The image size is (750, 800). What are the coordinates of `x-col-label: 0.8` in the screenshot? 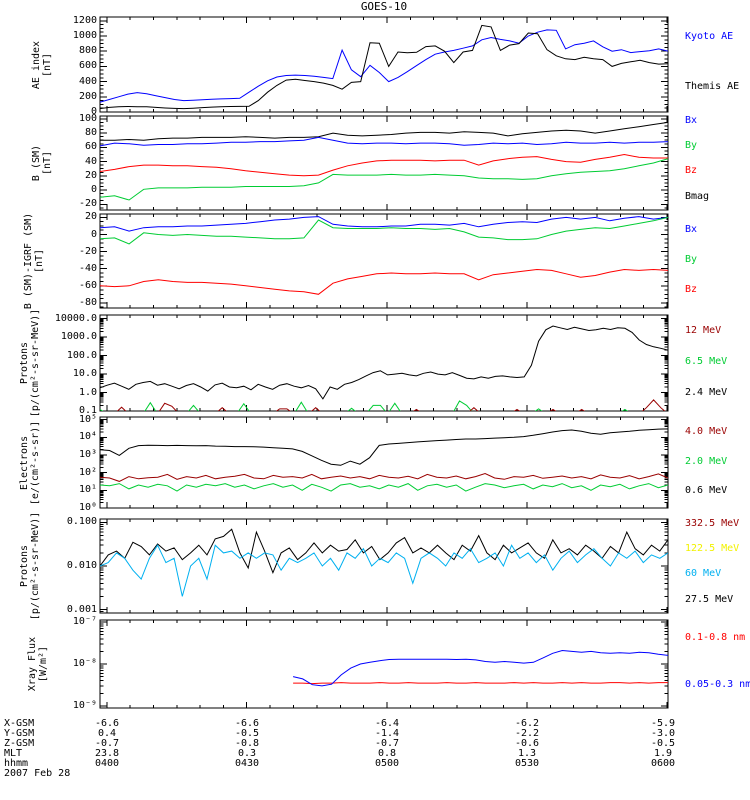 It's located at (387, 753).